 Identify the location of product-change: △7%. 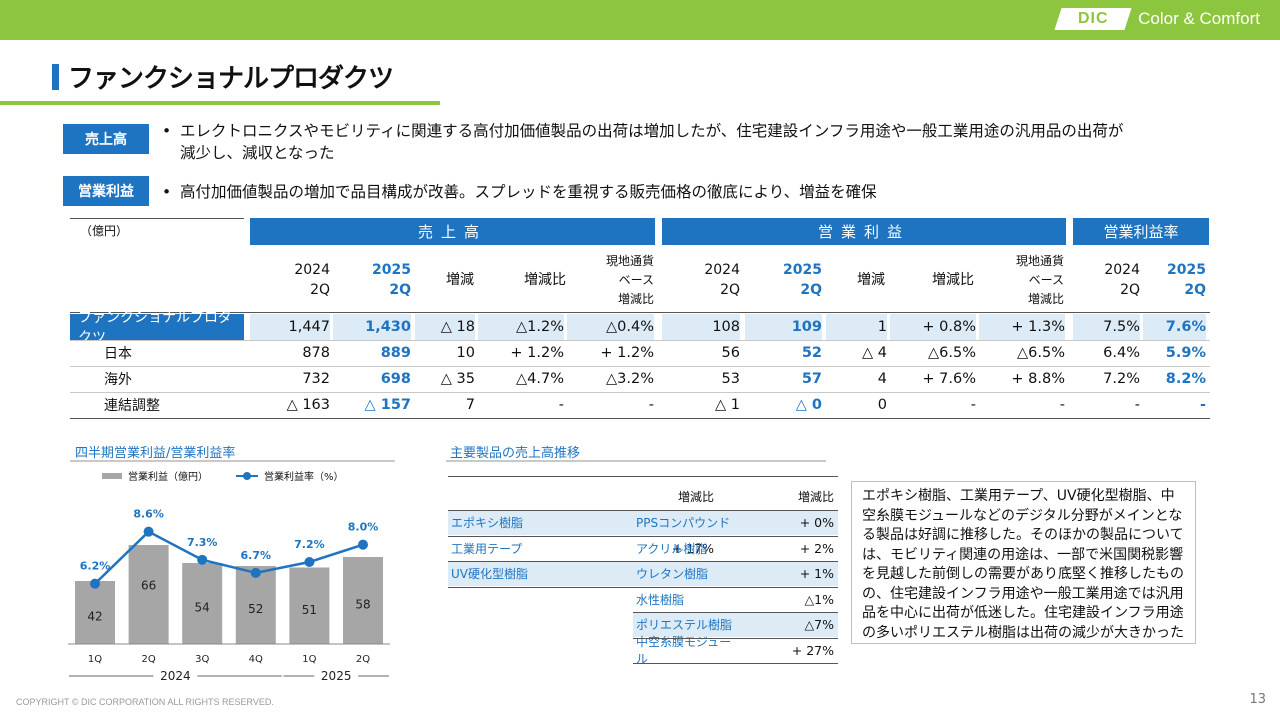
(790, 624).